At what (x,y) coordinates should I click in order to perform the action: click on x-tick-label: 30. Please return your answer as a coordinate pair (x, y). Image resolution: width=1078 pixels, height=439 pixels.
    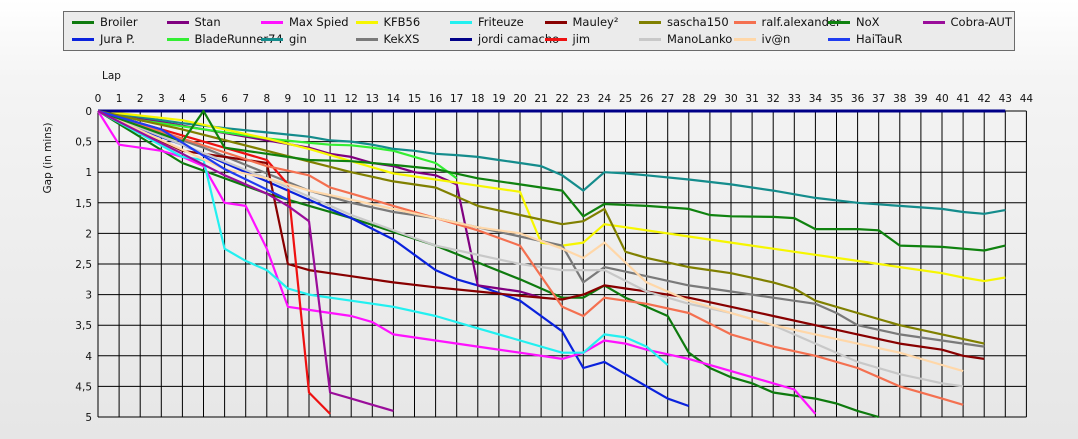
    Looking at the image, I should click on (730, 99).